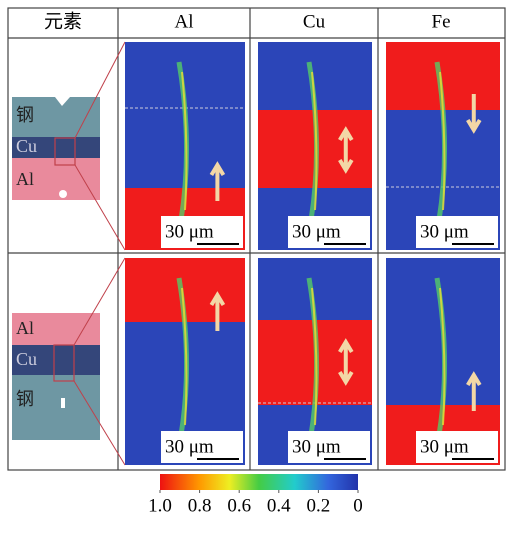 The width and height of the screenshot is (513, 535). Describe the element at coordinates (319, 505) in the screenshot. I see `colorbar-tick-label: 0.2` at that location.